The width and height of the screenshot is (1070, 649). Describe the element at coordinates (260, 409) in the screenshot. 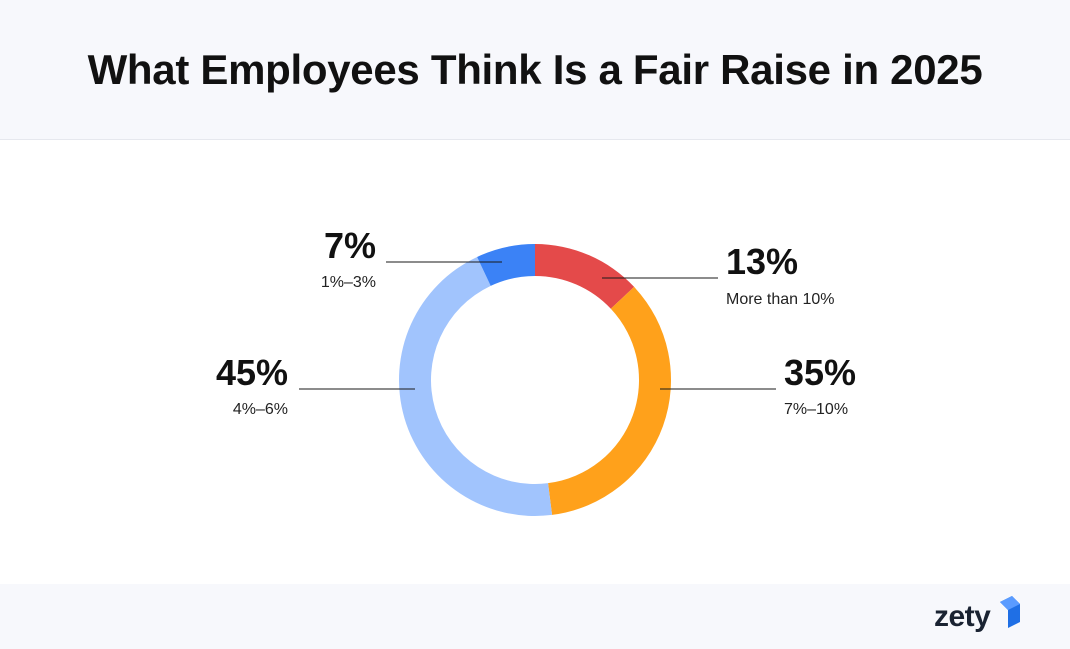

I see `slice-category-label-4-6: 4%–6%` at that location.